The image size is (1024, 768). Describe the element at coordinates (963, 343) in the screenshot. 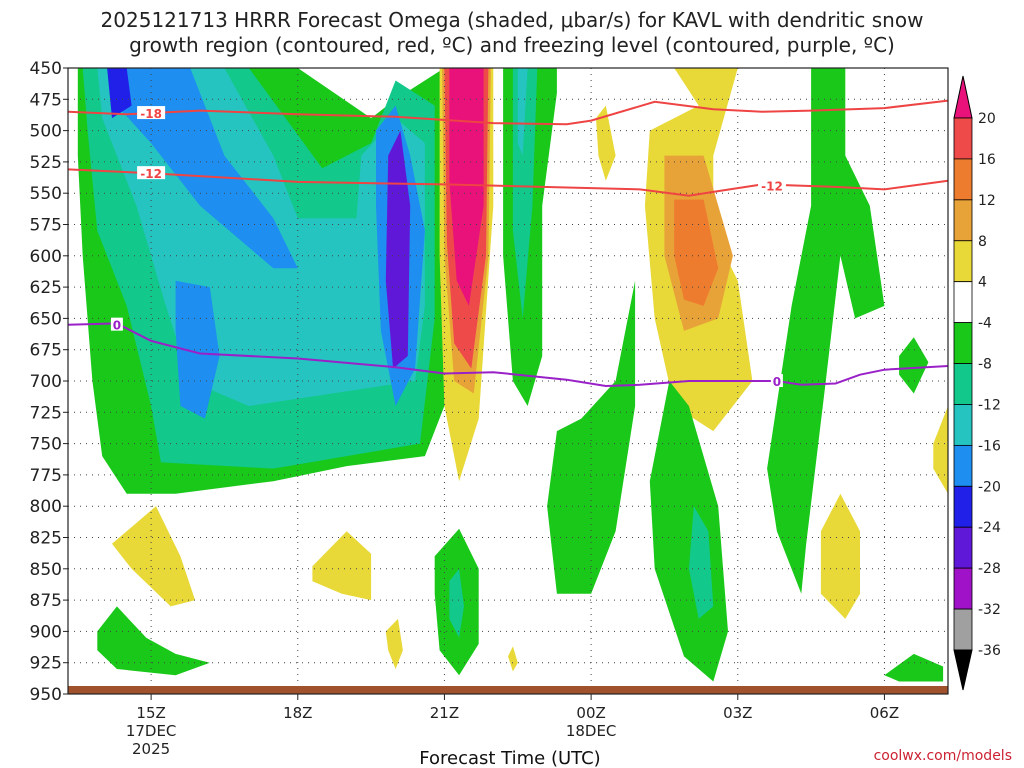

I see `colorbar-swatch-m8_m4` at that location.